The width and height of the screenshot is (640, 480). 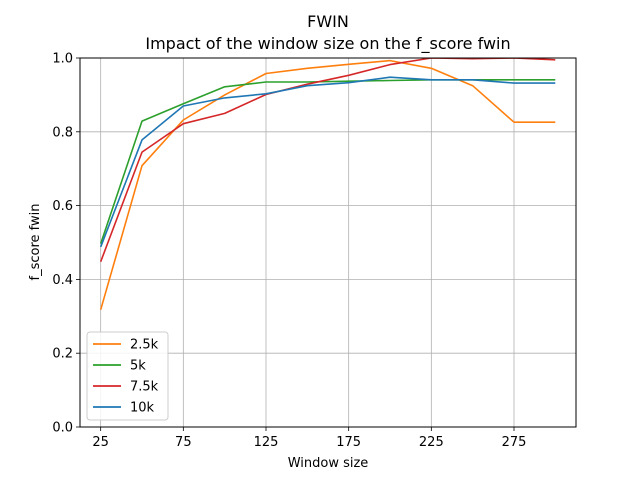 What do you see at coordinates (348, 442) in the screenshot?
I see `x-tick-label: 175` at bounding box center [348, 442].